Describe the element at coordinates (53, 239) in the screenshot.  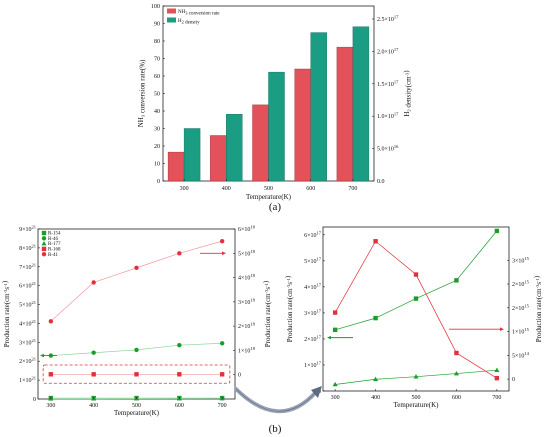
I see `legend-label: R-46` at that location.